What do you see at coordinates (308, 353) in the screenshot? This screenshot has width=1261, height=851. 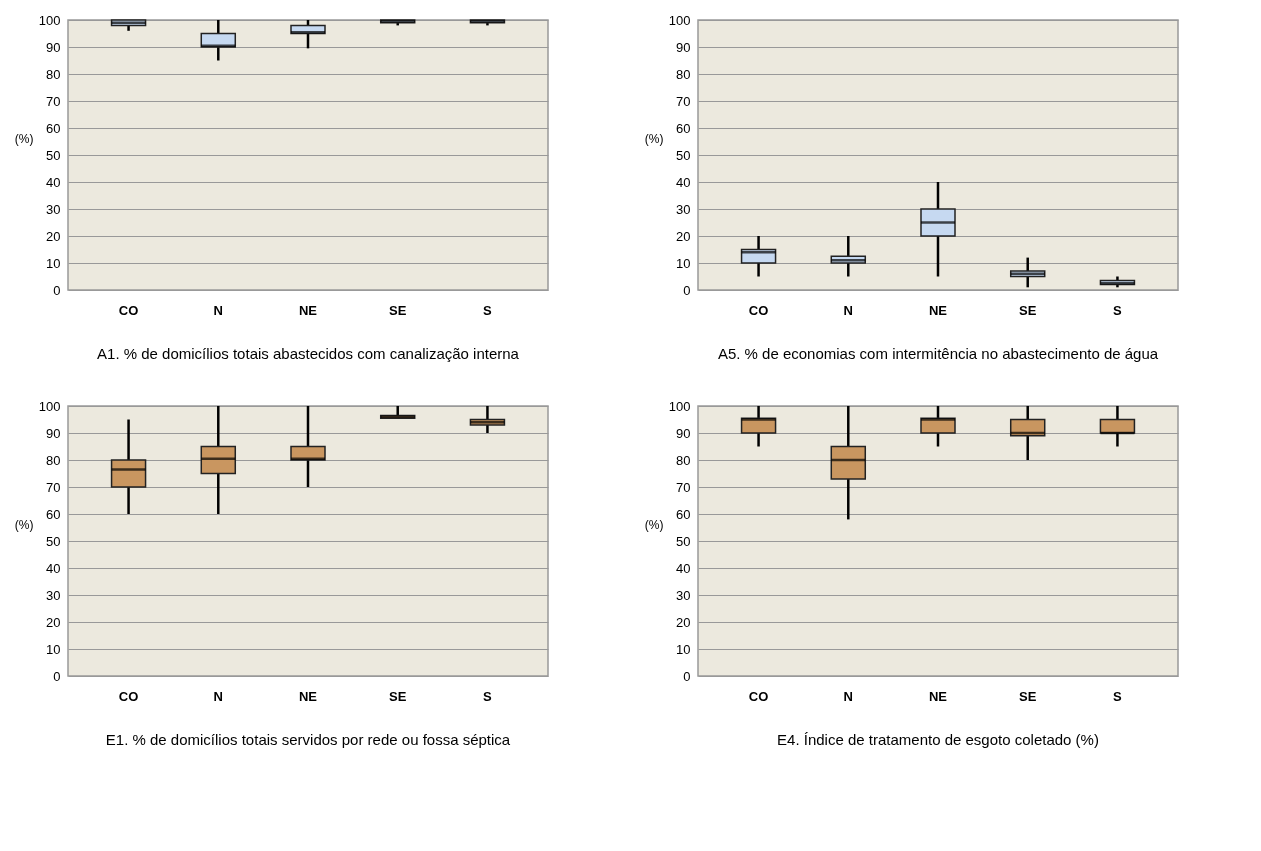 I see `text: A1. % de domicílios totais abastecidos com canalização interna` at bounding box center [308, 353].